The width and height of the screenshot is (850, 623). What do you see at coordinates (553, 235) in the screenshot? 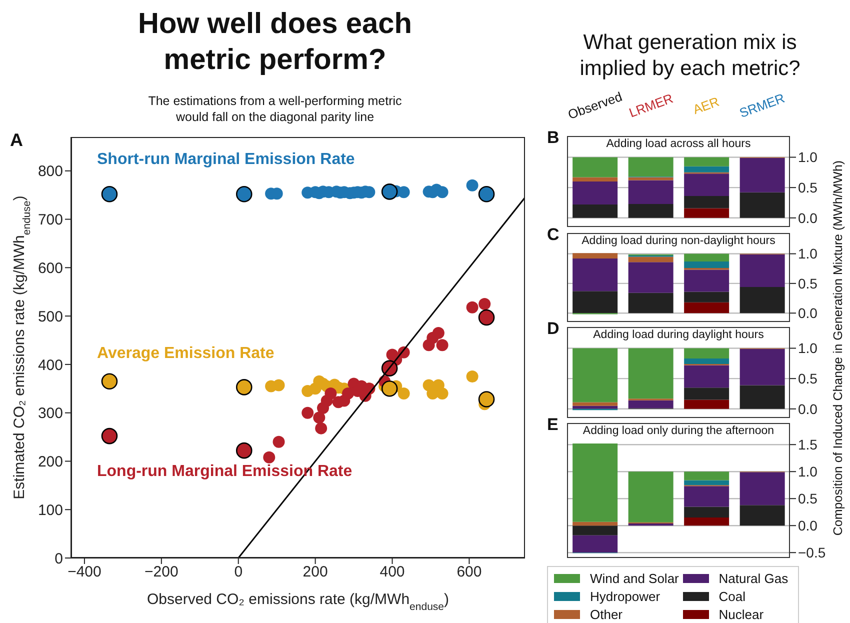
I see `text: C` at bounding box center [553, 235].